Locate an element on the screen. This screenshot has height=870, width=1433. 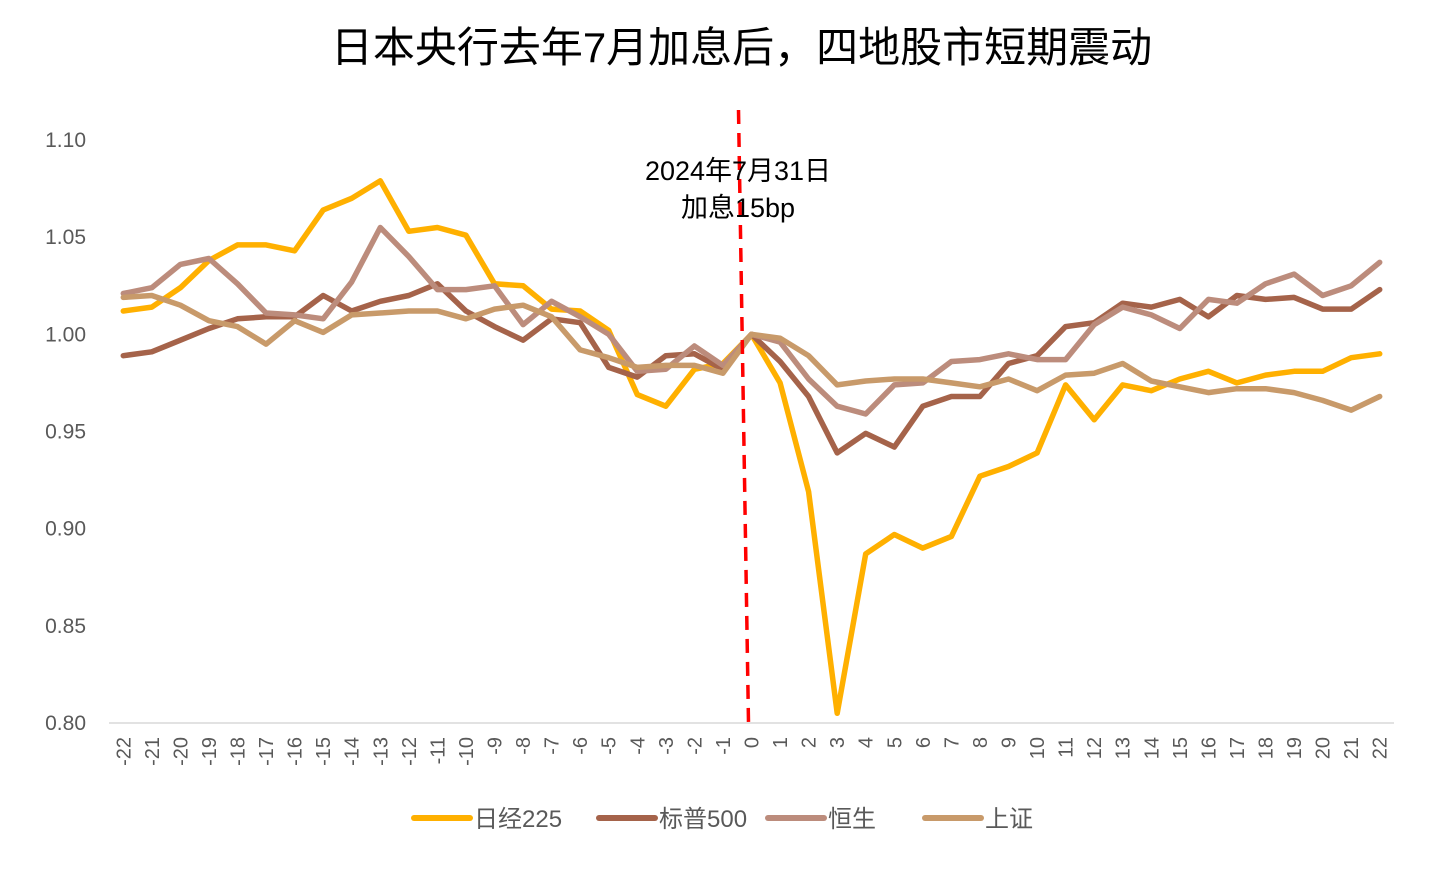
x-tick-label: -8 is located at coordinates (524, 746).